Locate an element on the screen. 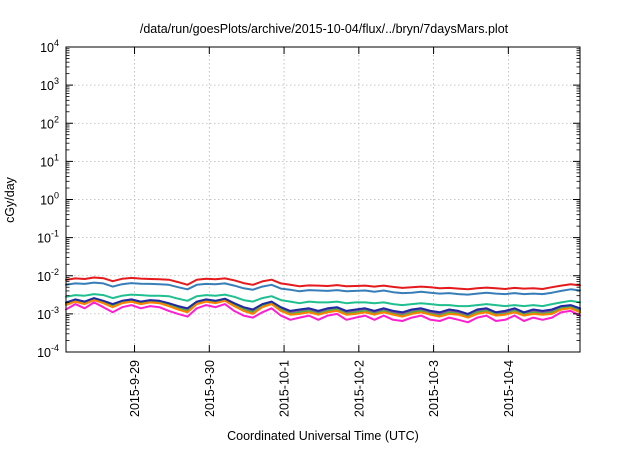 The height and width of the screenshot is (453, 640). x-axis-label: Coordinated Universal Time (UTC) is located at coordinates (323, 436).